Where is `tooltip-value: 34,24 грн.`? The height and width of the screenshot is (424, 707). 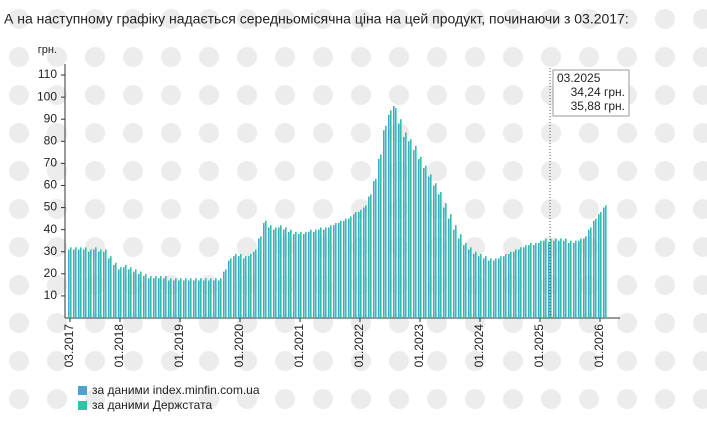 tooltip-value: 34,24 грн. is located at coordinates (598, 92).